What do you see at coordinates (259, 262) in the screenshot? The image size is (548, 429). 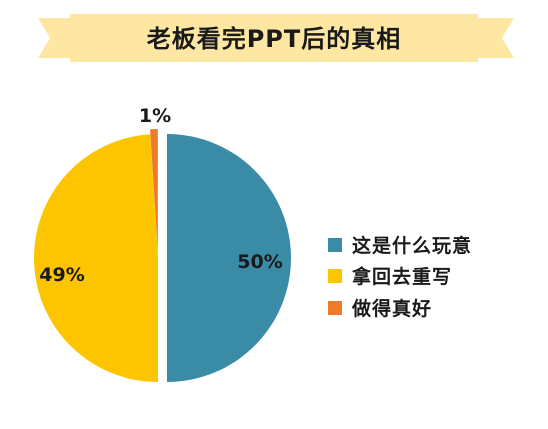 I see `data-label-这是什么玩意: 50%` at bounding box center [259, 262].